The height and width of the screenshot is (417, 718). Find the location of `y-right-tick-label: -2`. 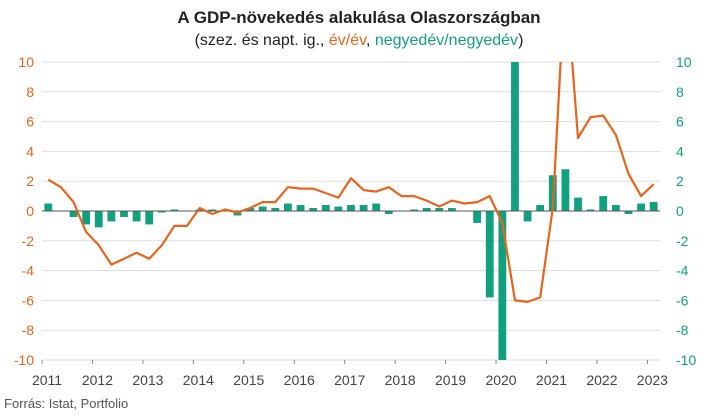

y-right-tick-label: -2 is located at coordinates (682, 241).